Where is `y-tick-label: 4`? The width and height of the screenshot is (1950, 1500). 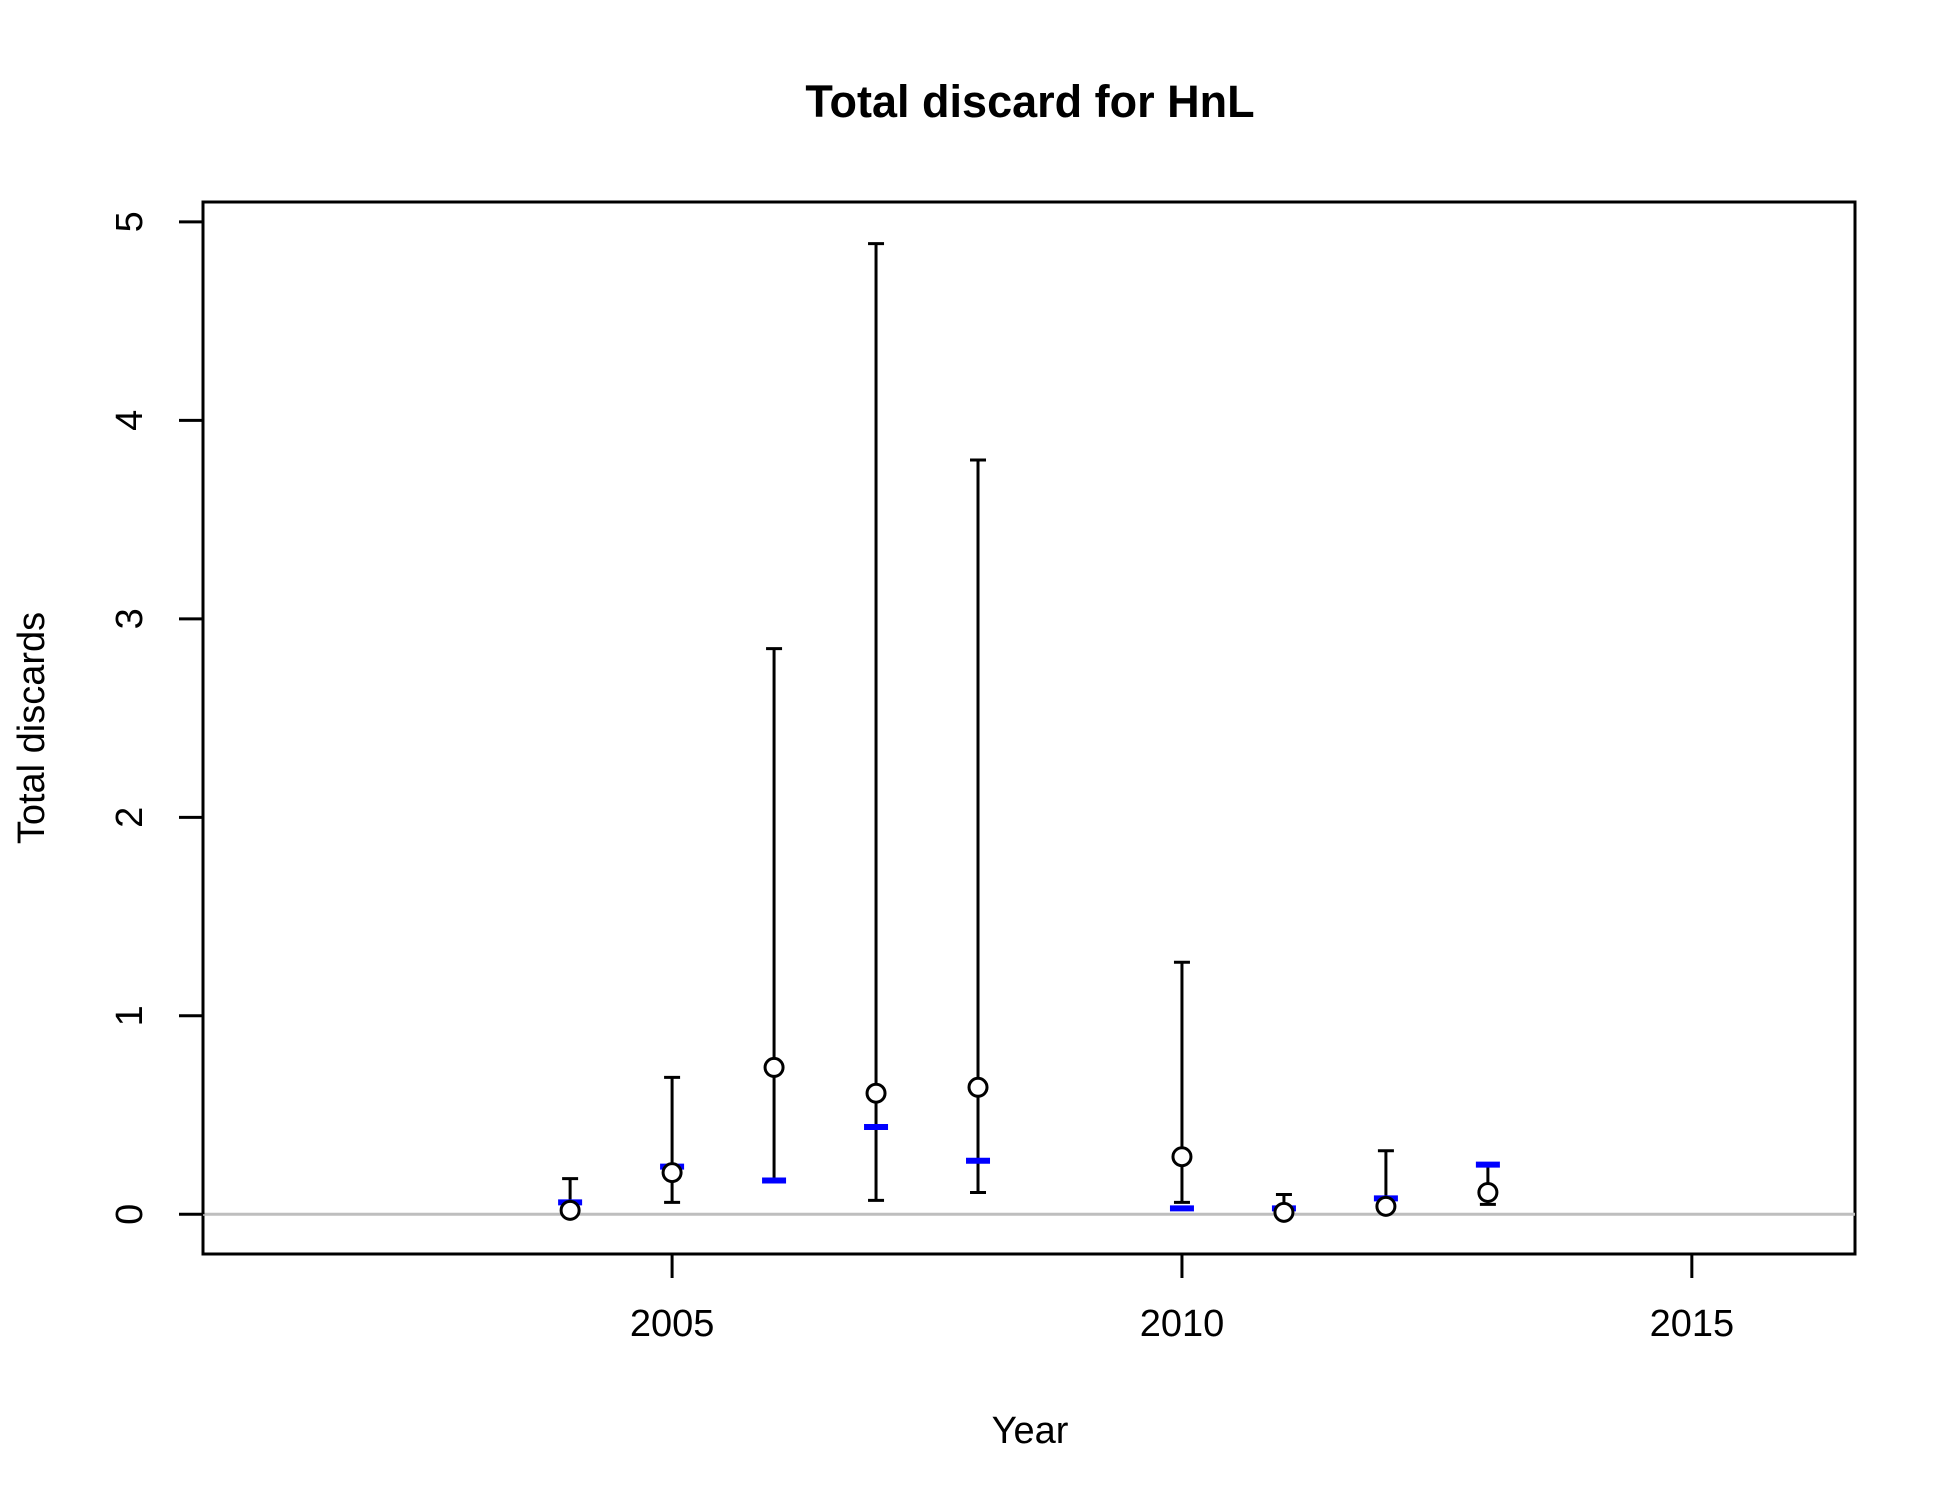
y-tick-label: 4 is located at coordinates (130, 420).